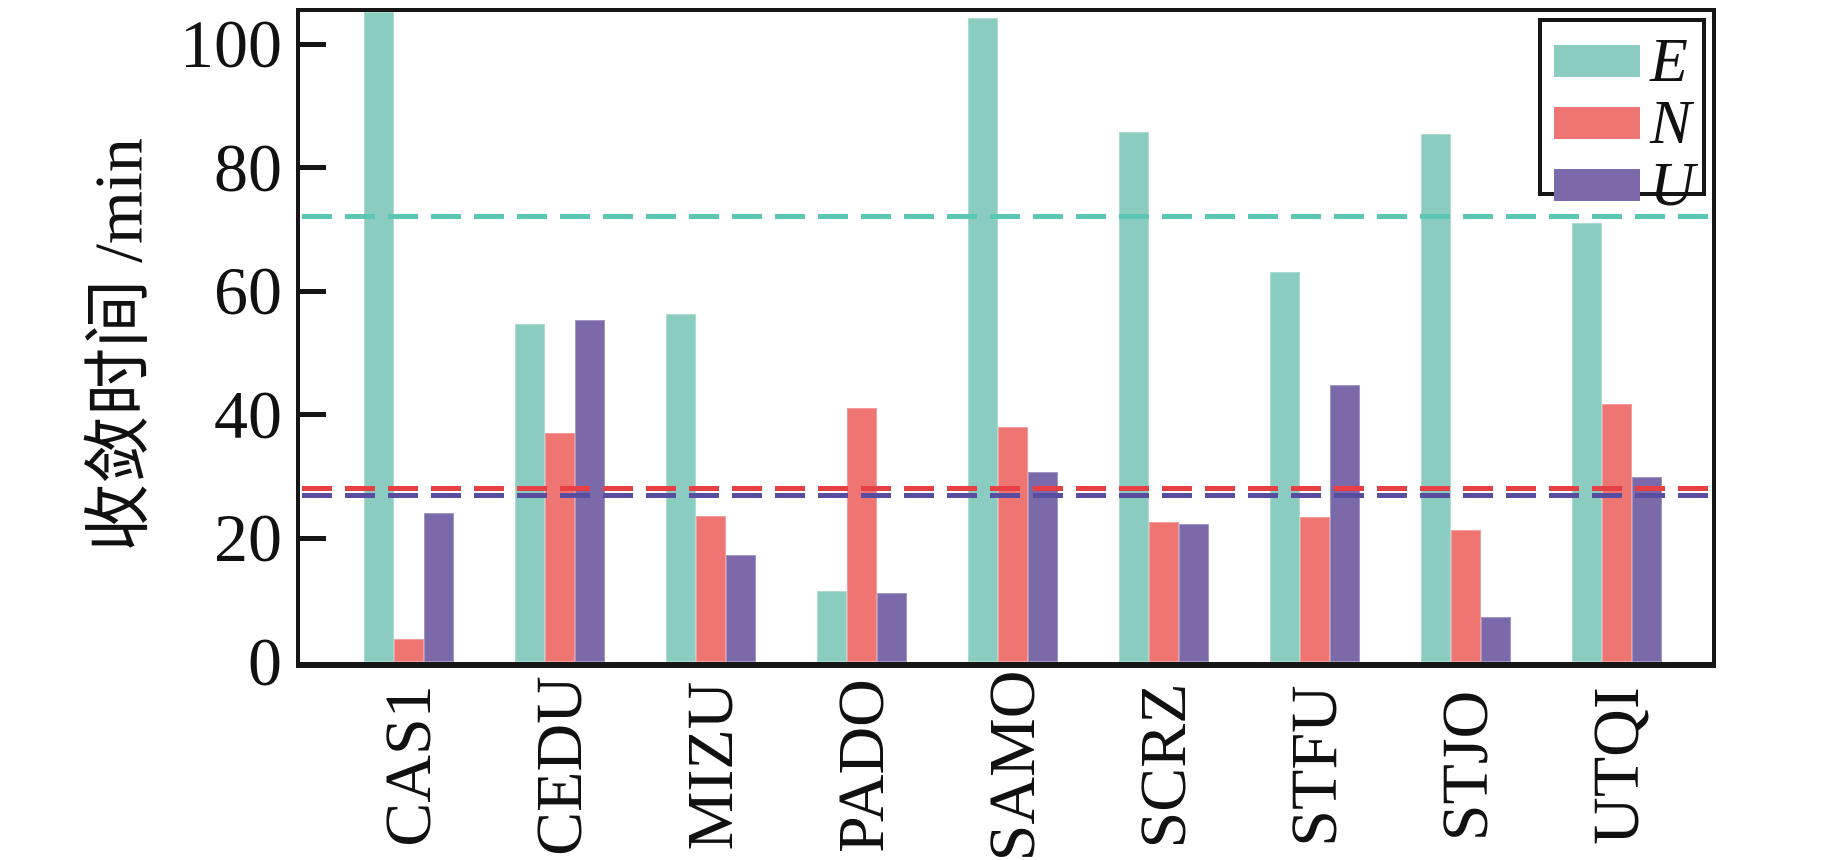 The height and width of the screenshot is (860, 1843). What do you see at coordinates (439, 587) in the screenshot?
I see `bar-CAS1-U` at bounding box center [439, 587].